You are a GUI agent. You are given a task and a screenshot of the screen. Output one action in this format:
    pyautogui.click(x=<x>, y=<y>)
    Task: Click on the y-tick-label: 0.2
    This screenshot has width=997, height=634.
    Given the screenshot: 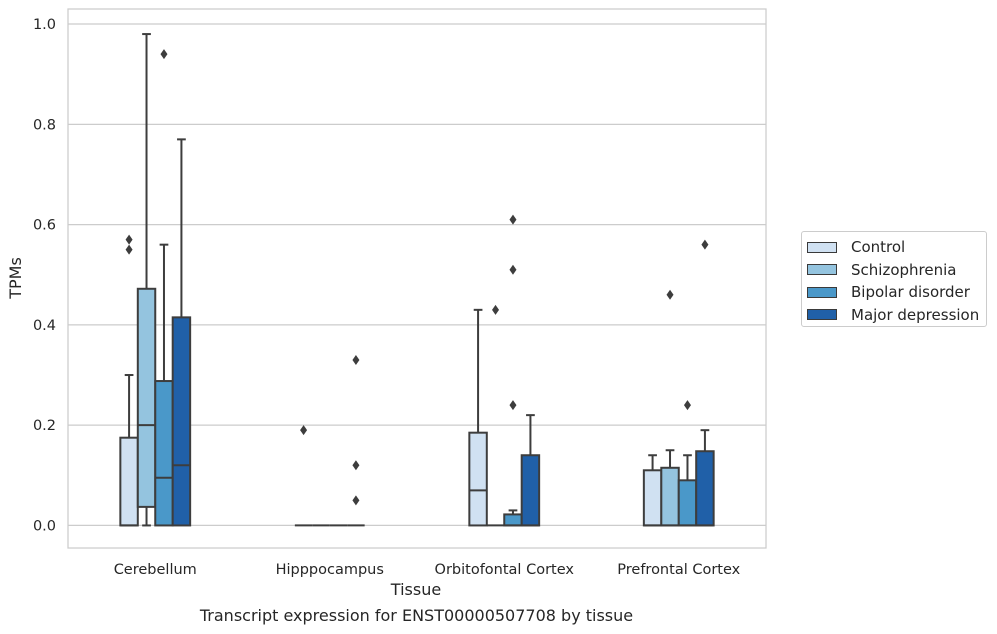 What is the action you would take?
    pyautogui.click(x=44, y=426)
    